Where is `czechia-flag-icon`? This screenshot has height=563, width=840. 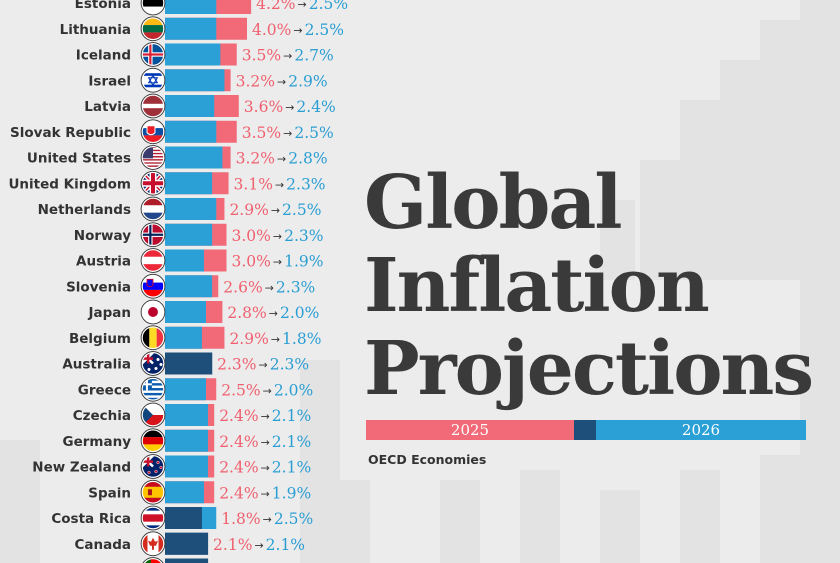
czechia-flag-icon is located at coordinates (153, 415).